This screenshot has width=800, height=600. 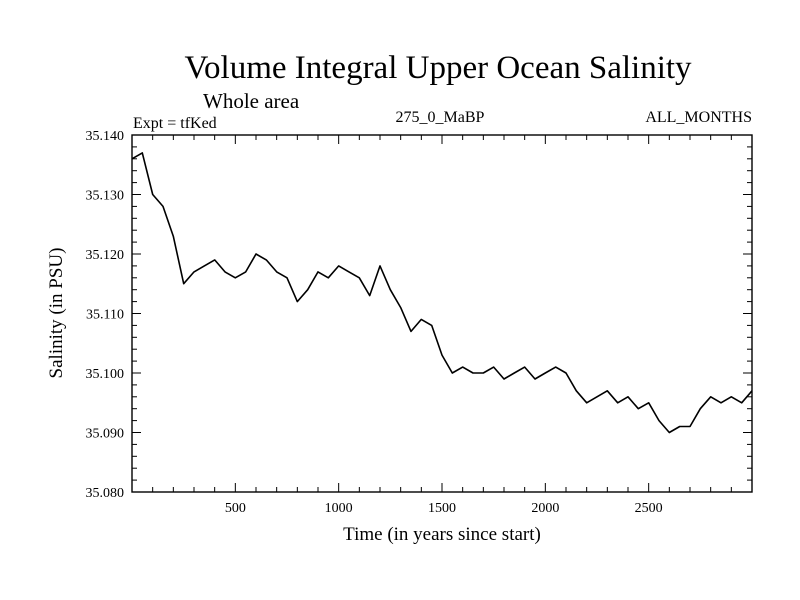 I want to click on x-tick-label: 1000, so click(x=339, y=508).